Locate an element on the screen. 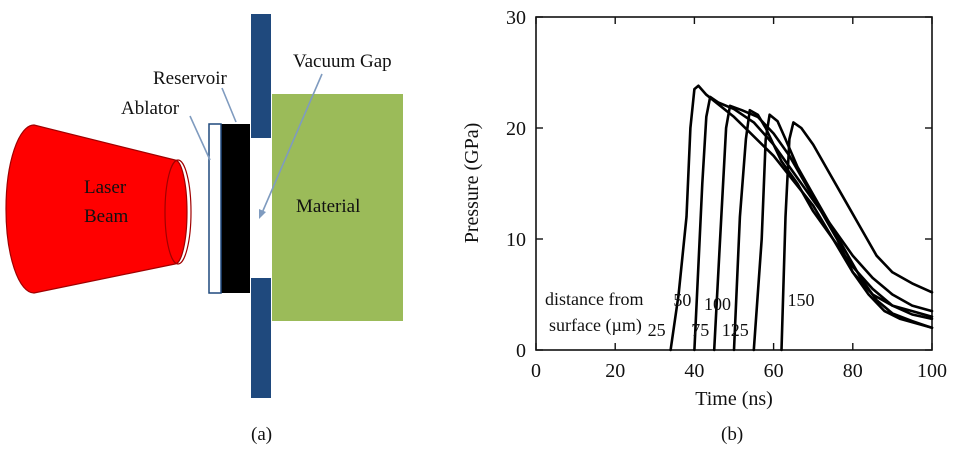 This screenshot has width=954, height=450. x-tick-label: 80 is located at coordinates (853, 371).